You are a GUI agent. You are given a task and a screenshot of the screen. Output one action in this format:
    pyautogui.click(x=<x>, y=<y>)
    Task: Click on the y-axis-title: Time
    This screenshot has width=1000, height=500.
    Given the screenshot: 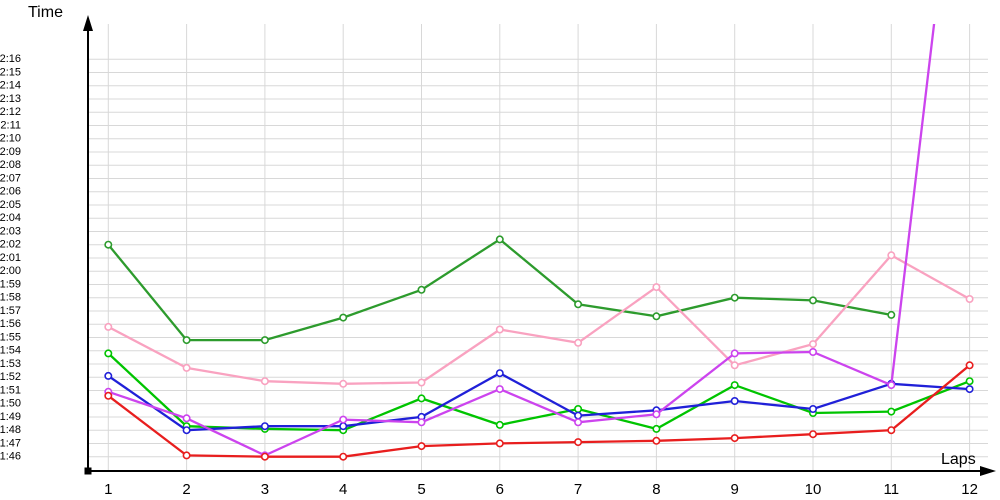 What is the action you would take?
    pyautogui.click(x=45, y=12)
    